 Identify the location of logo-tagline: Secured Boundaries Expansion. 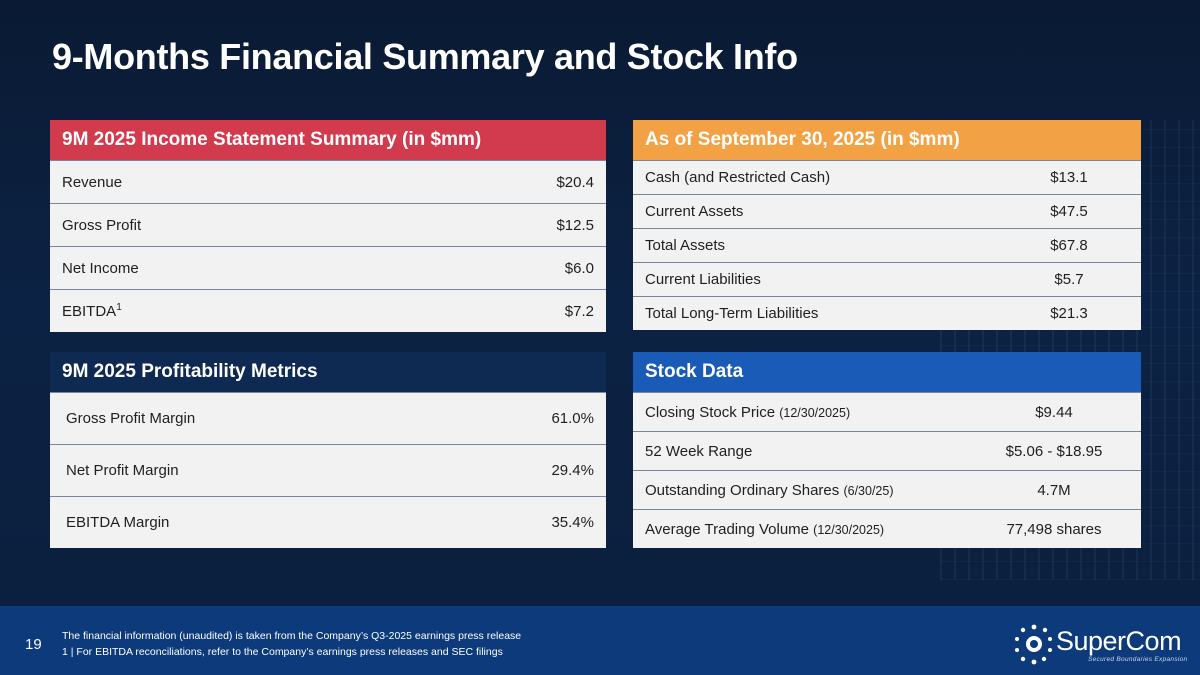
(1138, 659).